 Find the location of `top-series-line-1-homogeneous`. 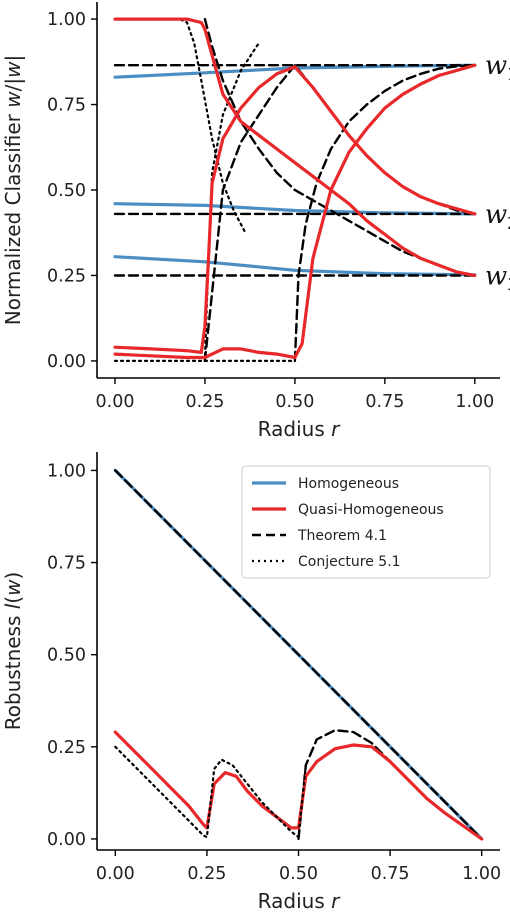

top-series-line-1-homogeneous is located at coordinates (295, 209).